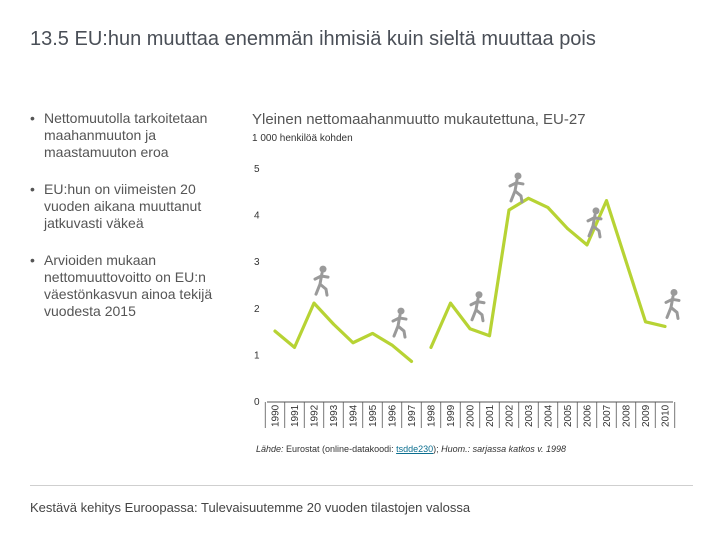  What do you see at coordinates (646, 415) in the screenshot?
I see `x-tick-label: 2009` at bounding box center [646, 415].